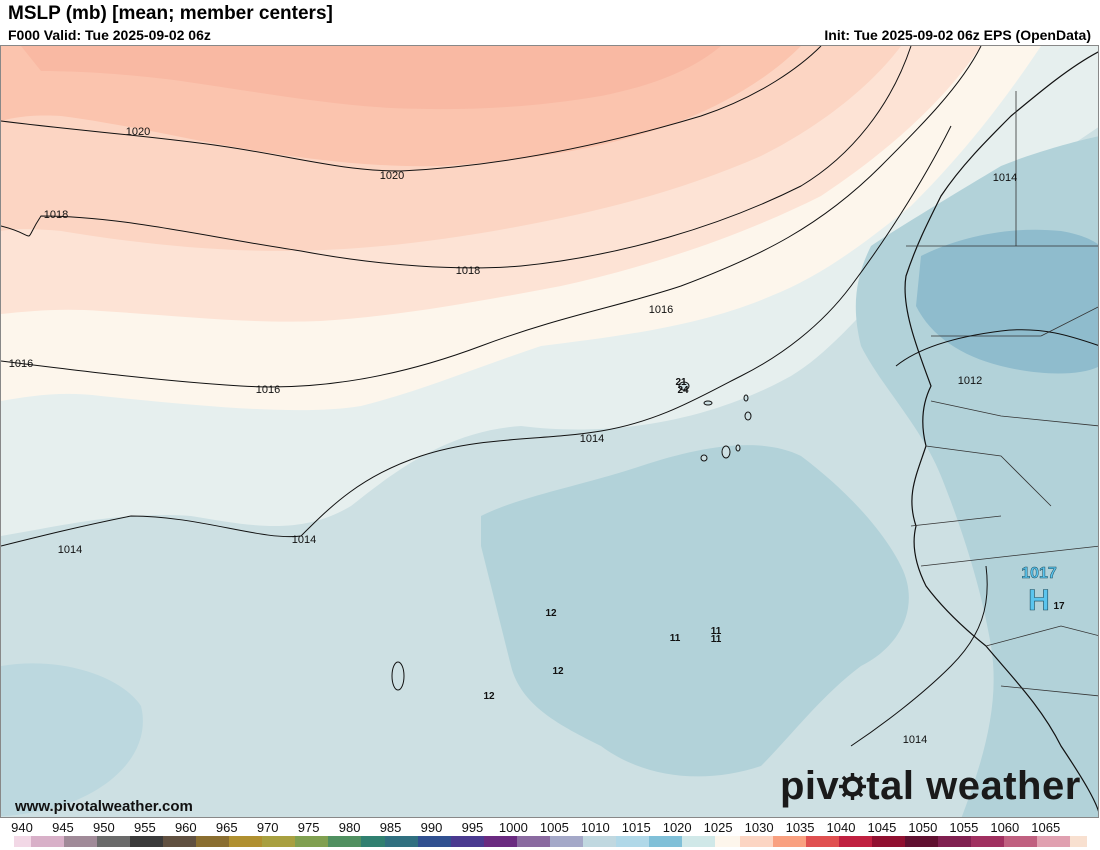 The image size is (1100, 850). I want to click on scale-label: 965, so click(226, 827).